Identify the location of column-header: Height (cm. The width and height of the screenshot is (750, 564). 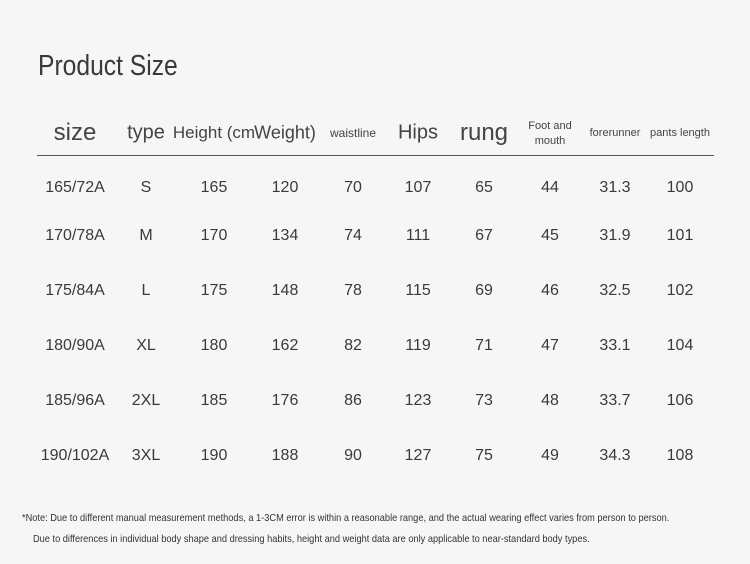
(214, 132).